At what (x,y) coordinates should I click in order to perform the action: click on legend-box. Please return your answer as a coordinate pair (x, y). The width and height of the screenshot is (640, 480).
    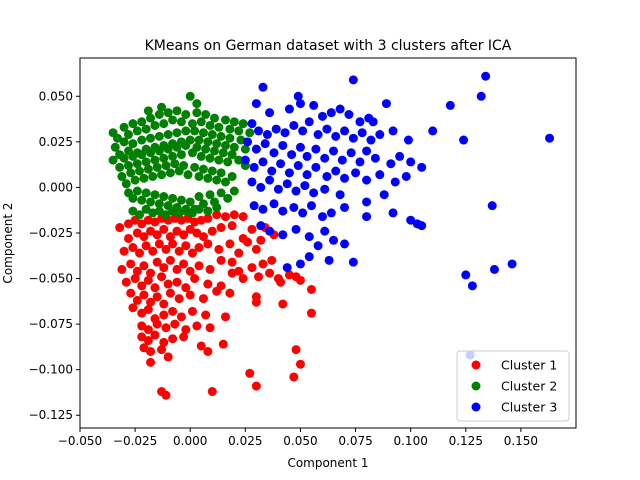
    Looking at the image, I should click on (513, 386).